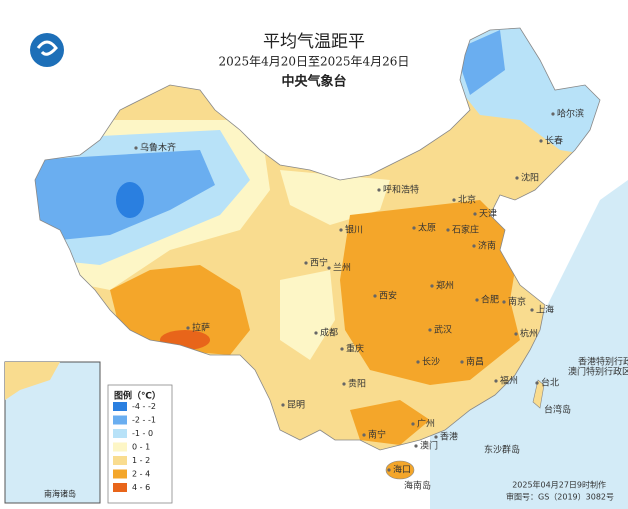 The image size is (628, 509). I want to click on legend-label: -1 - 0, so click(142, 433).